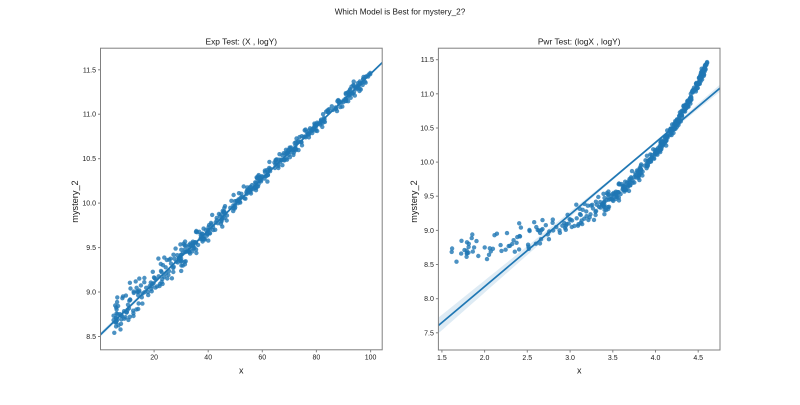 This screenshot has width=800, height=405. What do you see at coordinates (442, 358) in the screenshot?
I see `svg-text: 1.5` at bounding box center [442, 358].